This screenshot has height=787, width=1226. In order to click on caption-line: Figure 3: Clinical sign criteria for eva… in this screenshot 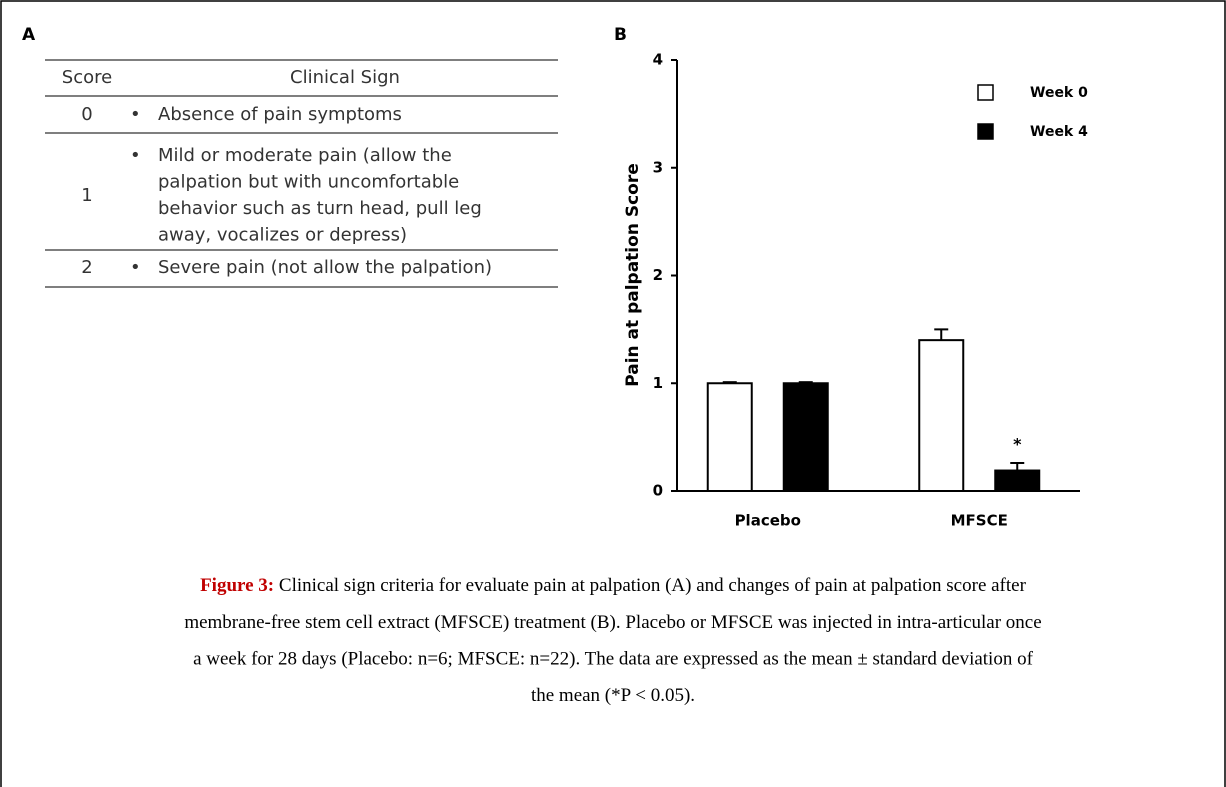, I will do `click(613, 585)`.